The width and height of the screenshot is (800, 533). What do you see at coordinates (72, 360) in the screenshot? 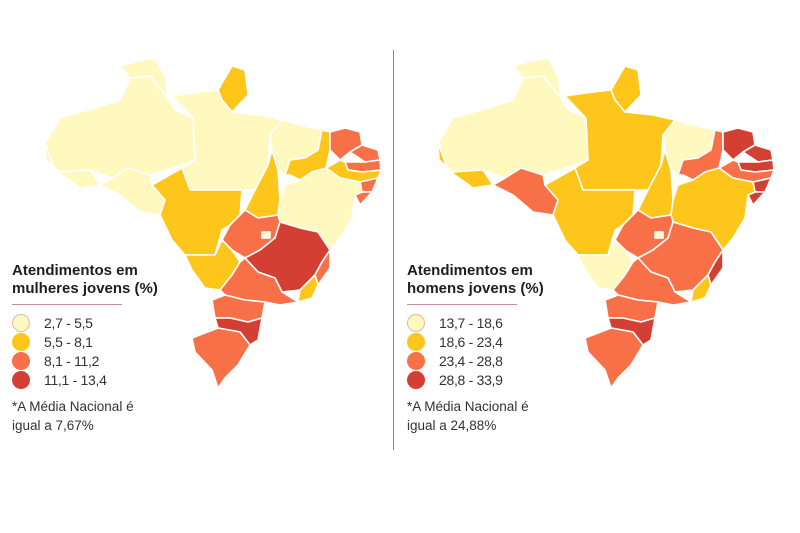
I see `legend-range: 8,1 - 11,2` at bounding box center [72, 360].